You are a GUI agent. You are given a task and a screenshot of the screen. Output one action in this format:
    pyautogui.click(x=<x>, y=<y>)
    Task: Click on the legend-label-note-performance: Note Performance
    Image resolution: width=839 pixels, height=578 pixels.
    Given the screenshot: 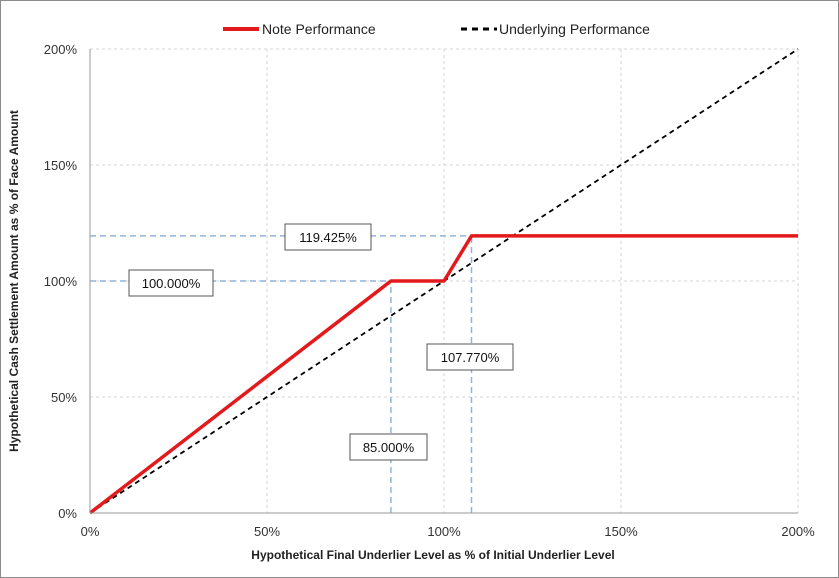 What is the action you would take?
    pyautogui.click(x=319, y=29)
    